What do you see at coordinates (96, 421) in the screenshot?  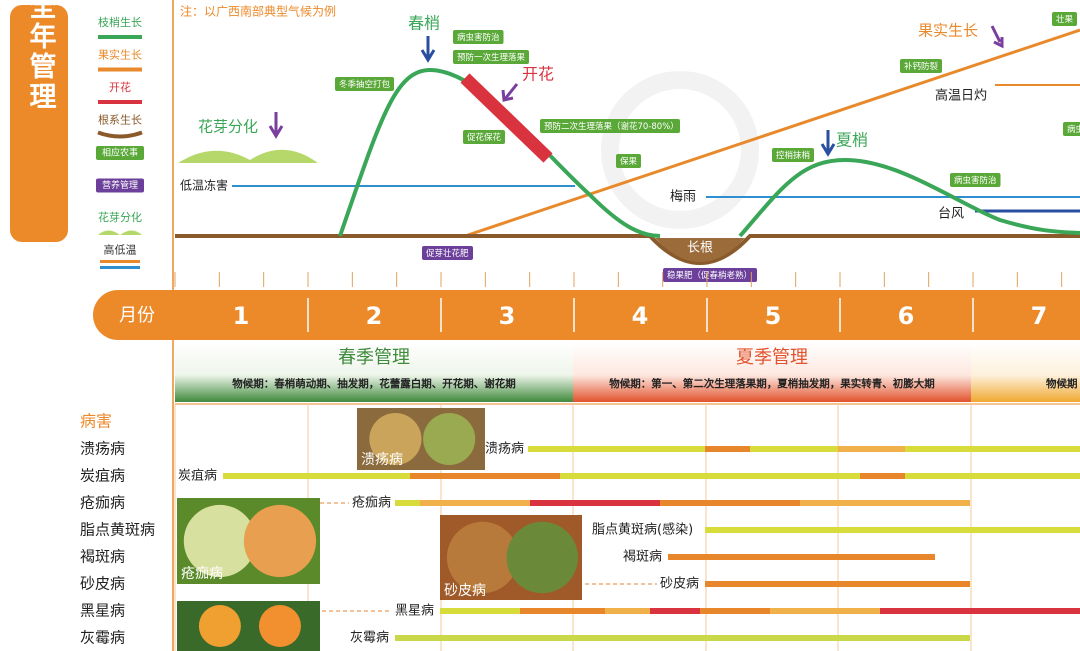 I see `disease-header: 病害` at bounding box center [96, 421].